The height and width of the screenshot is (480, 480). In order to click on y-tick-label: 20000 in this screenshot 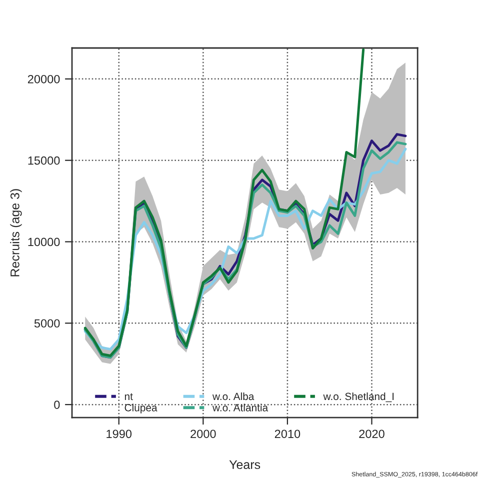, I will do `click(44, 79)`.